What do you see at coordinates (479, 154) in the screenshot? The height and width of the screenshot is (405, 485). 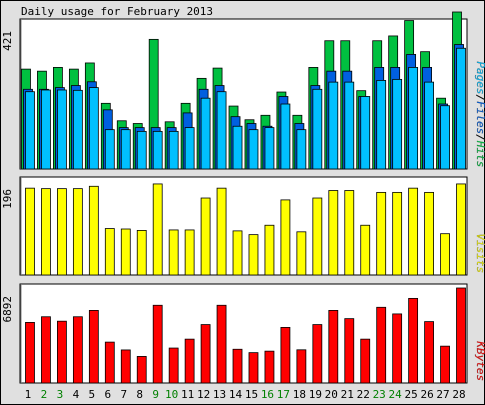 I see `series-label-4: Hits` at bounding box center [479, 154].